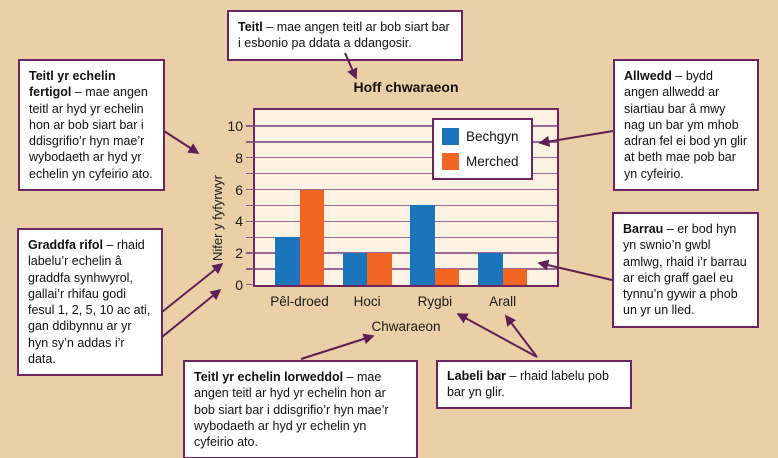  Describe the element at coordinates (503, 301) in the screenshot. I see `category-label-arall: Arall` at that location.